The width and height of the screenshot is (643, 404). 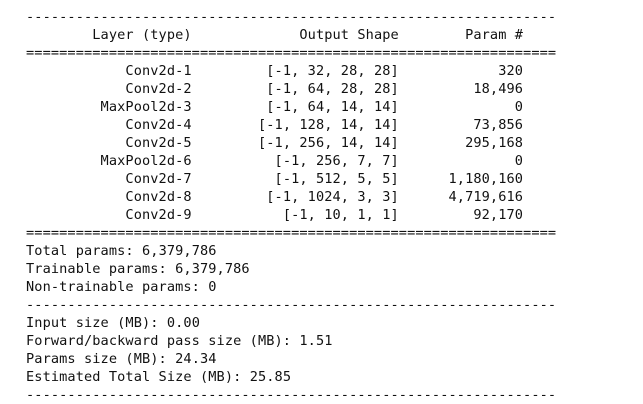 I want to click on layer-row: Conv2d-9 [-1, 10, 1, 1] 92,170, so click(x=291, y=215).